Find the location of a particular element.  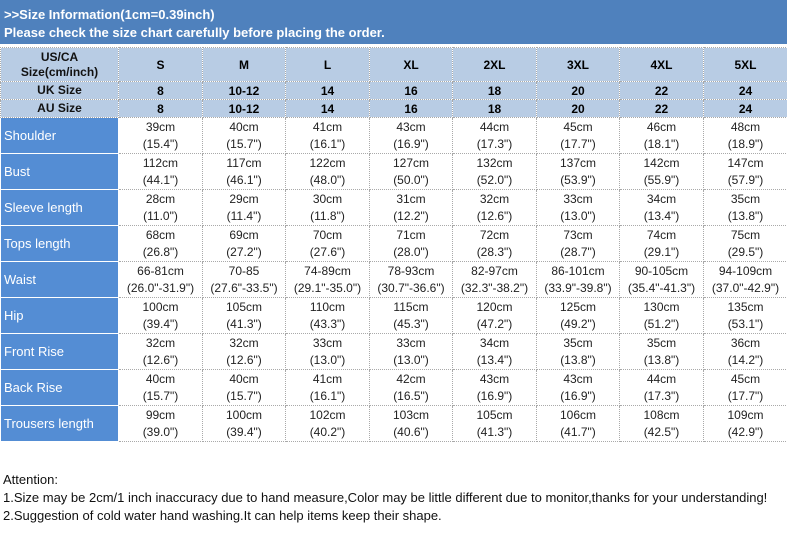

size-header-cell: 16 is located at coordinates (411, 108).